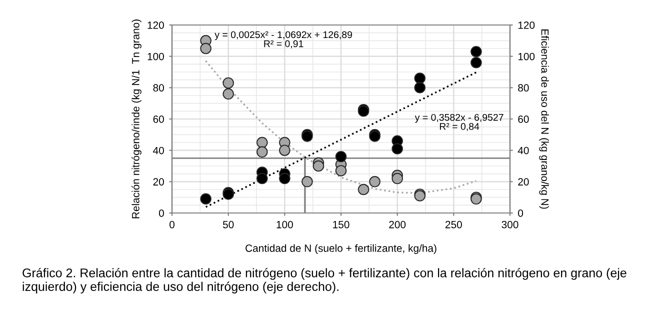 This screenshot has height=321, width=665. Describe the element at coordinates (284, 224) in the screenshot. I see `x-tick-label: 100` at that location.